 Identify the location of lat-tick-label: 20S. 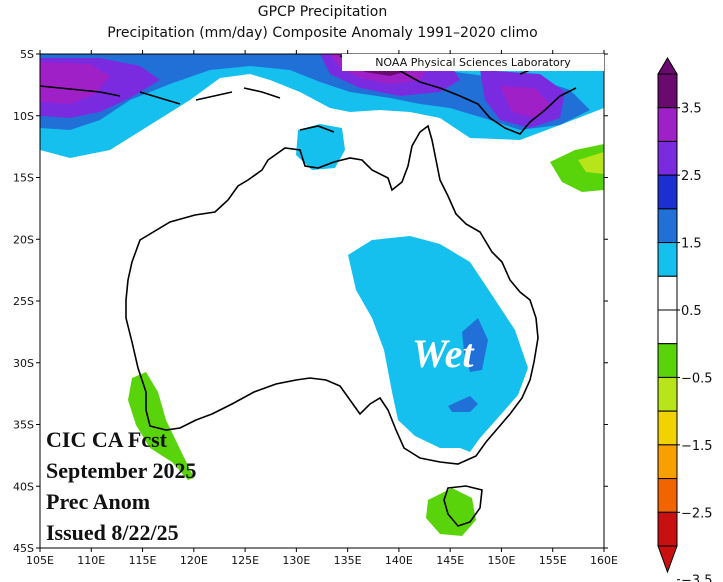
(23, 239).